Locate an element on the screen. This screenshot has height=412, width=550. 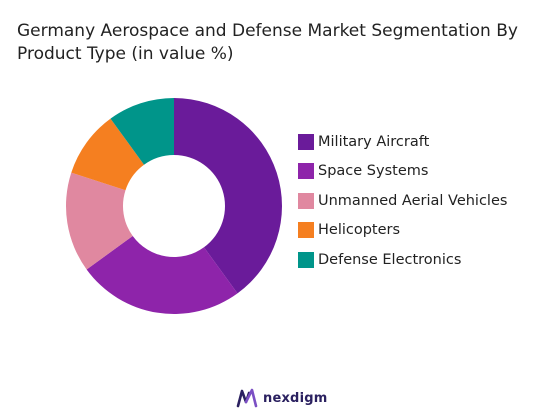
legend-label: Military Aircraft is located at coordinates (374, 141).